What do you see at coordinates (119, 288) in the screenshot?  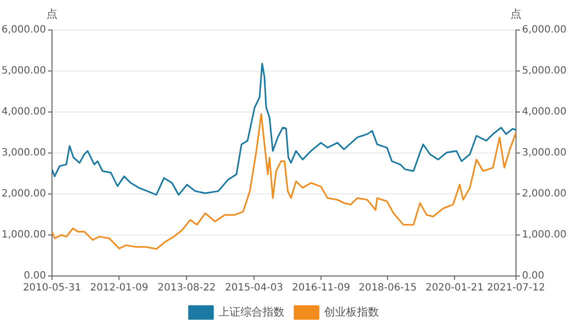 I see `x-tick-label: 2012-01-09` at bounding box center [119, 288].